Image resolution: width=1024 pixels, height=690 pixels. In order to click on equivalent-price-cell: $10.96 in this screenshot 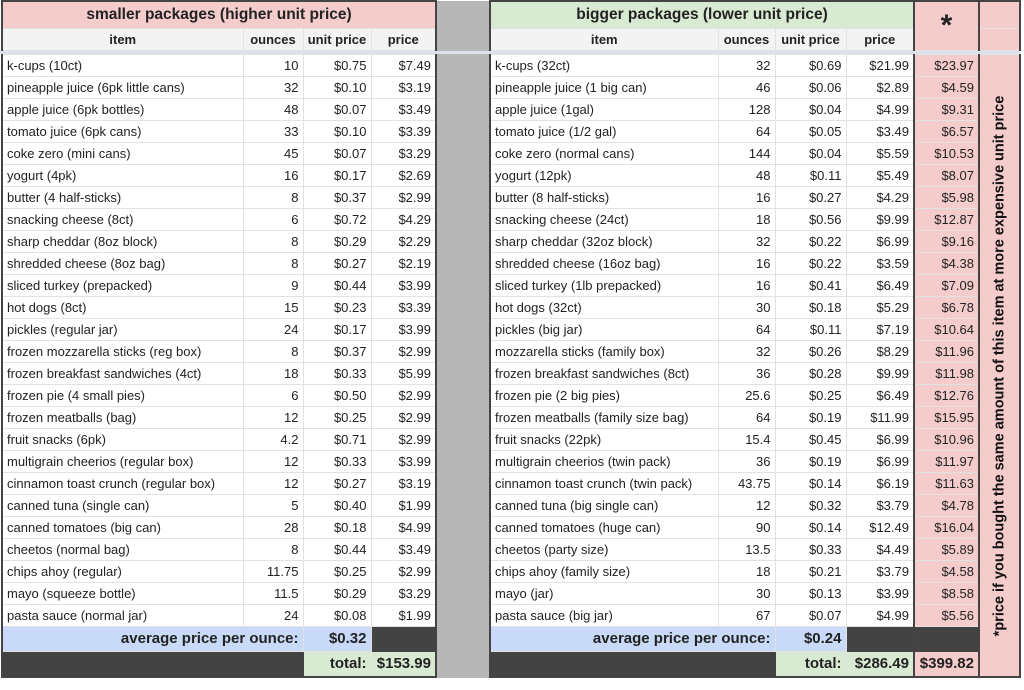, I will do `click(946, 439)`.